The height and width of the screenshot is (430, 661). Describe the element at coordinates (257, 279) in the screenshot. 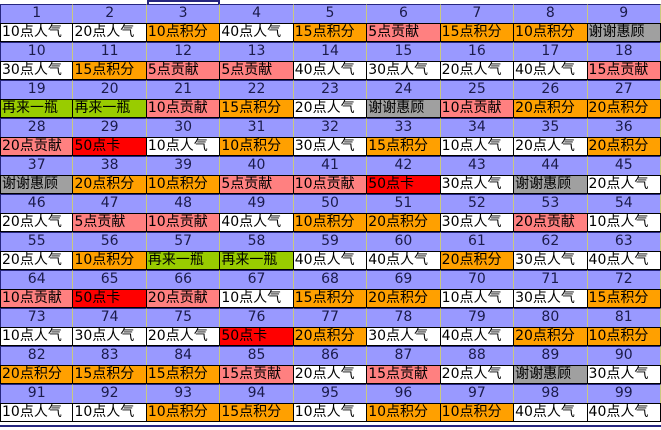

I see `cell-number: 67` at that location.